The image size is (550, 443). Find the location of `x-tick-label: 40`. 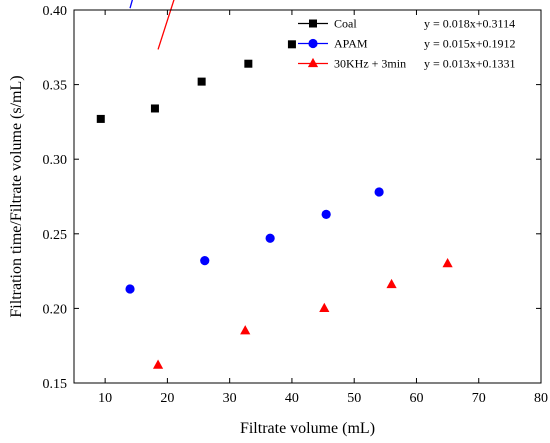

x-tick-label: 40 is located at coordinates (292, 398).